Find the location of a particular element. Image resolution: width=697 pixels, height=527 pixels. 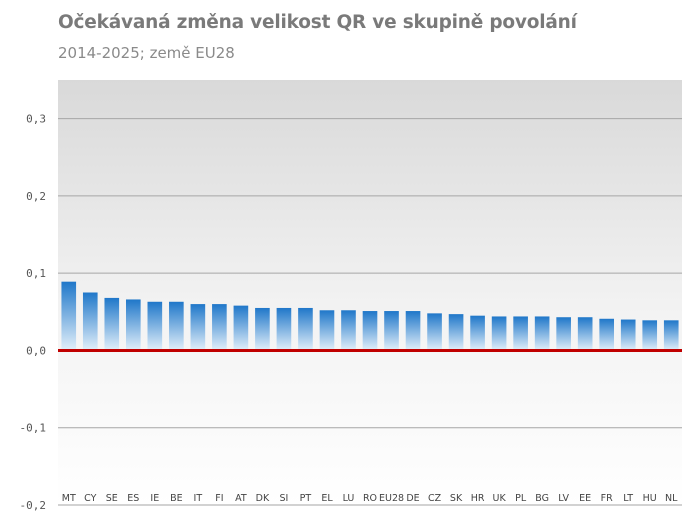

bar-cy is located at coordinates (90, 321).